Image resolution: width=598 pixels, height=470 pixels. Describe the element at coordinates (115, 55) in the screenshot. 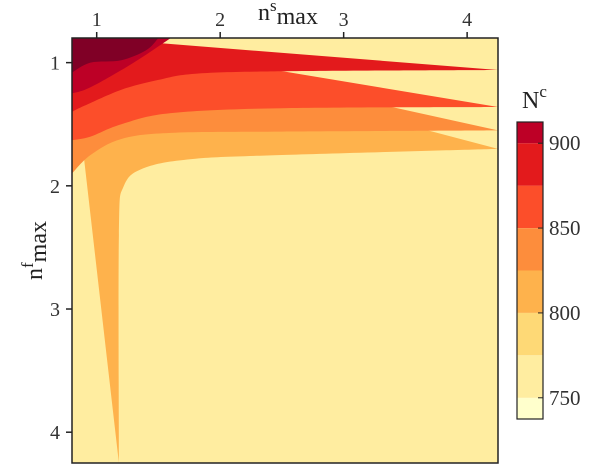

I see `contour-region-912.5` at that location.